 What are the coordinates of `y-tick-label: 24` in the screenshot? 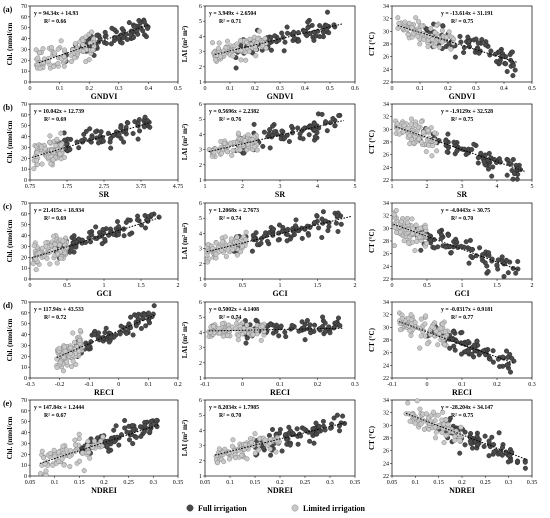 It's located at (386, 267).